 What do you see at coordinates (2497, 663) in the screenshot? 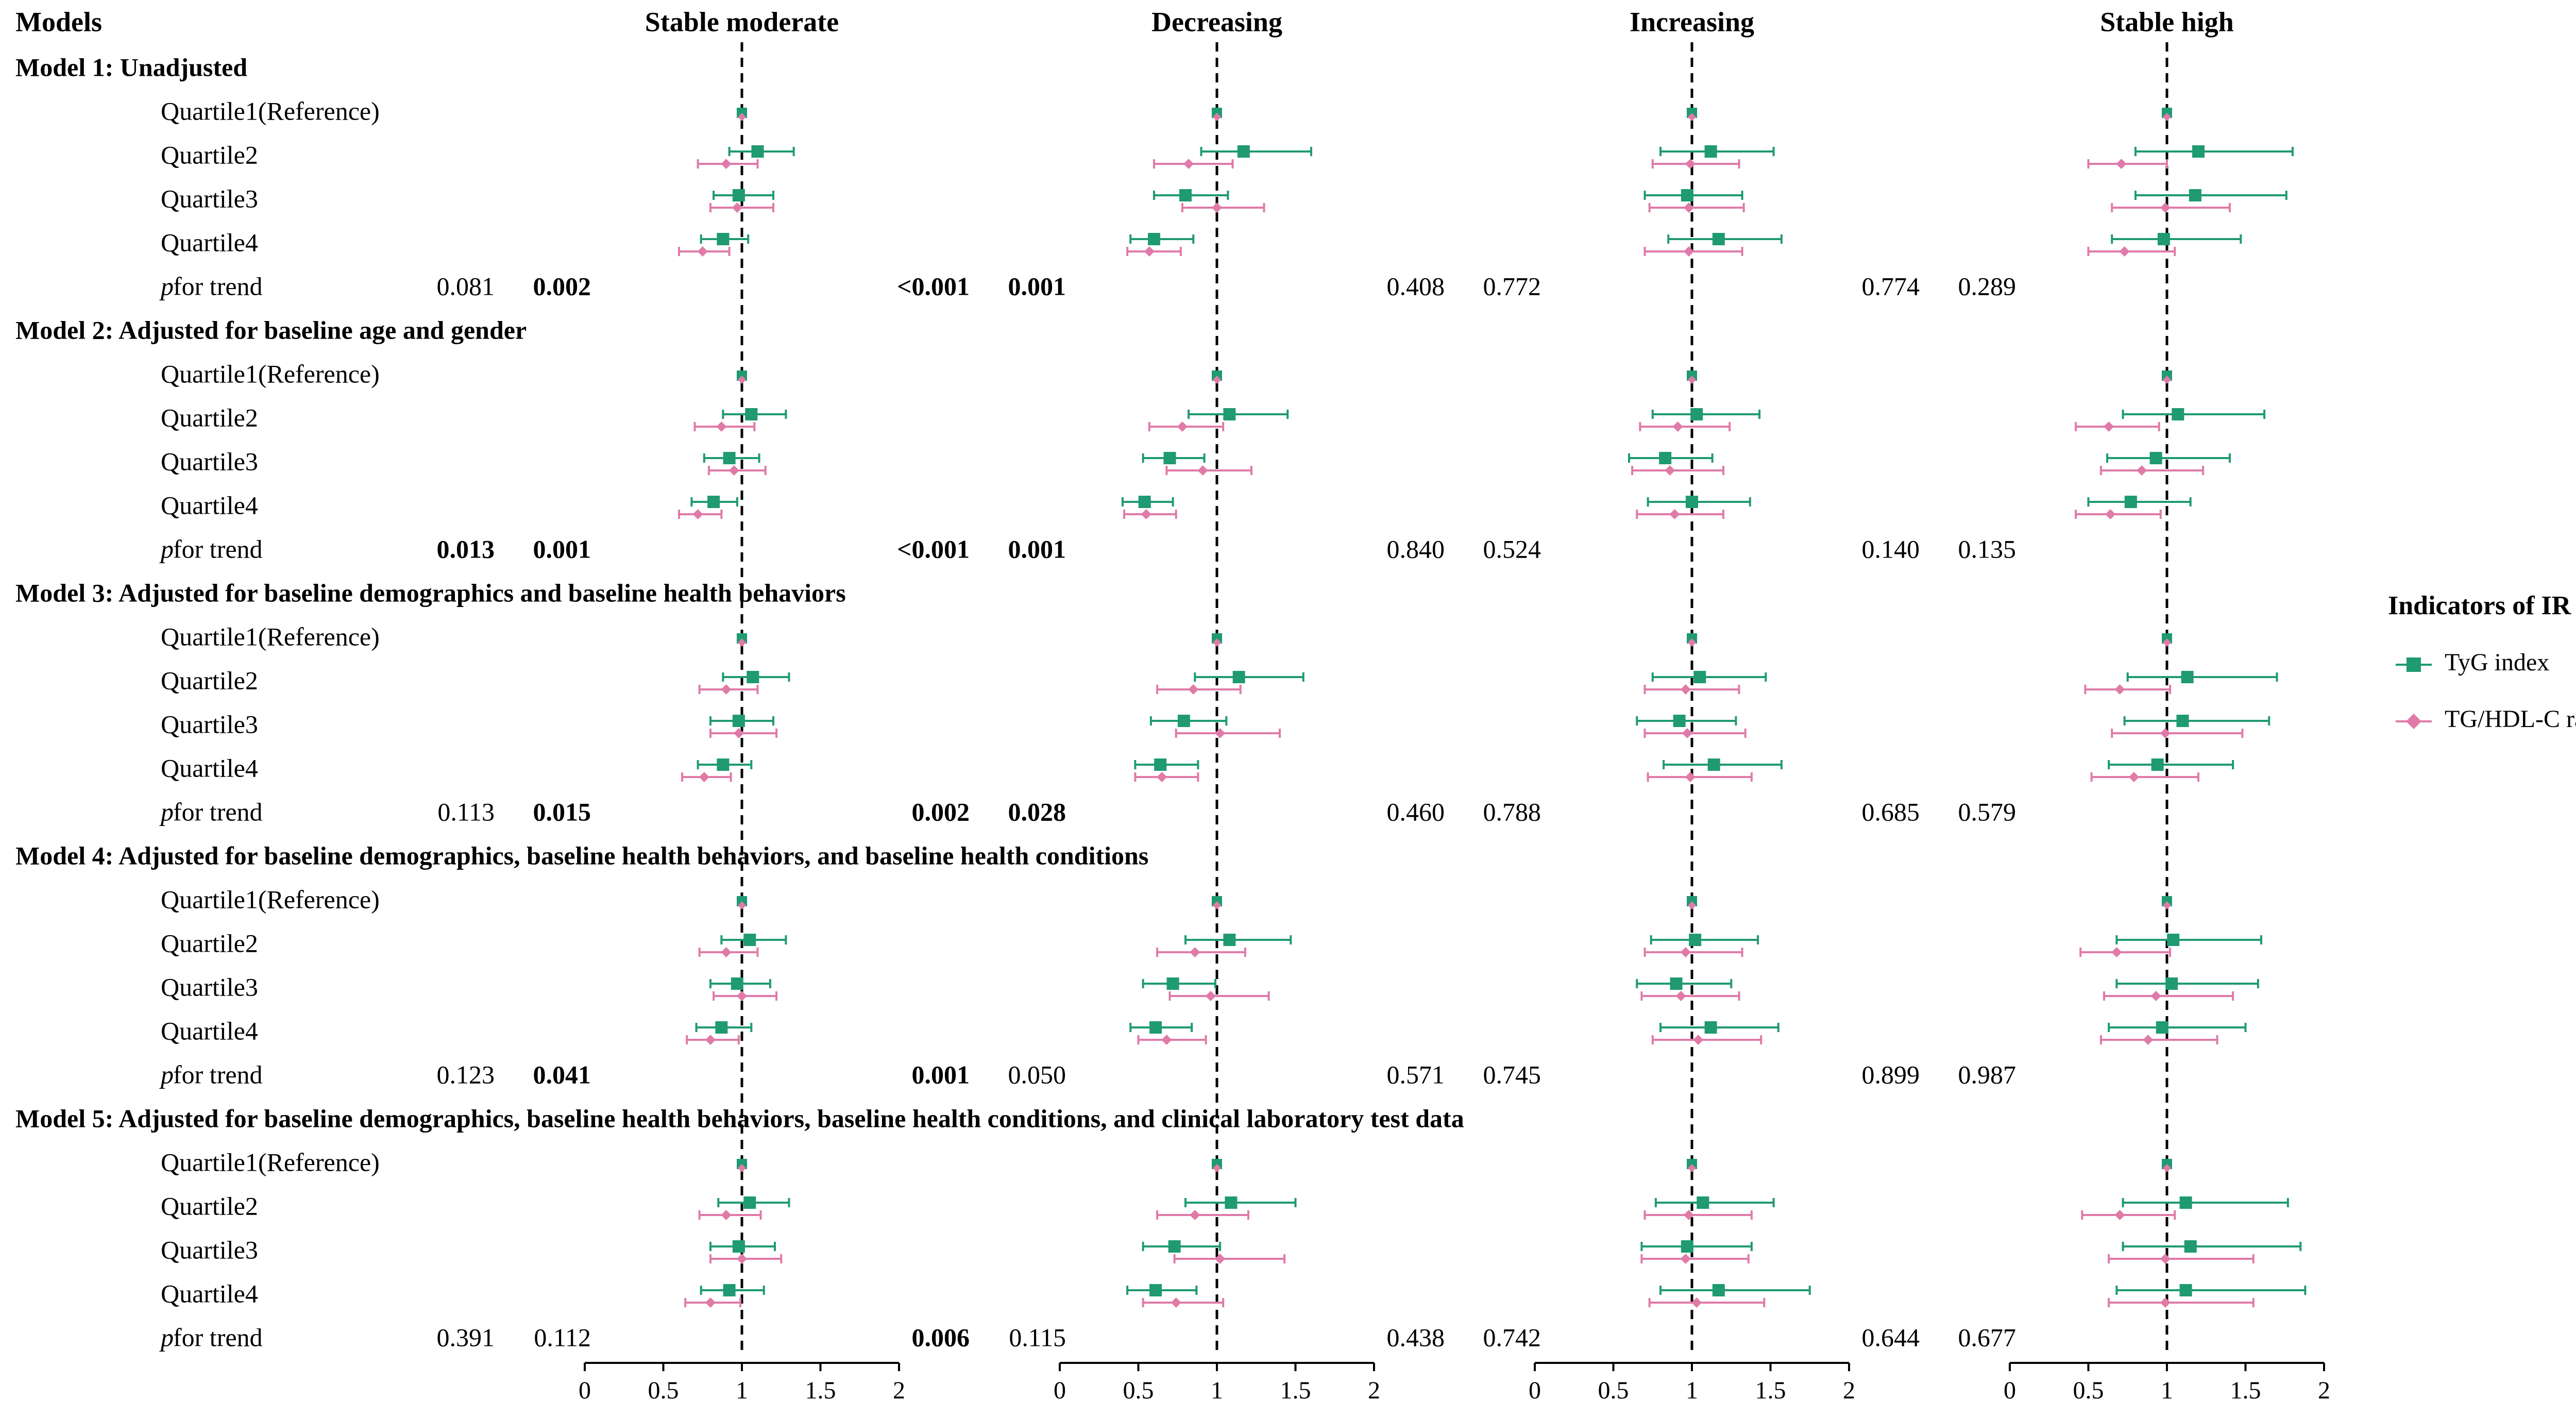
I see `legend-tyg-label: TyG index` at bounding box center [2497, 663].